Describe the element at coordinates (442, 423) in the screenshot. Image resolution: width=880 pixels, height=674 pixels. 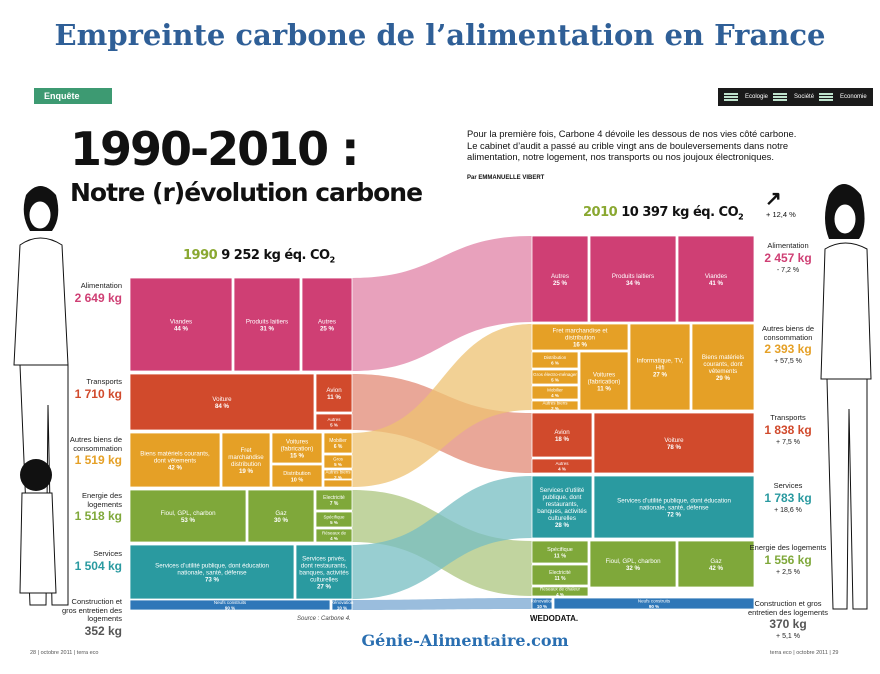
I see `flows-layer` at that location.